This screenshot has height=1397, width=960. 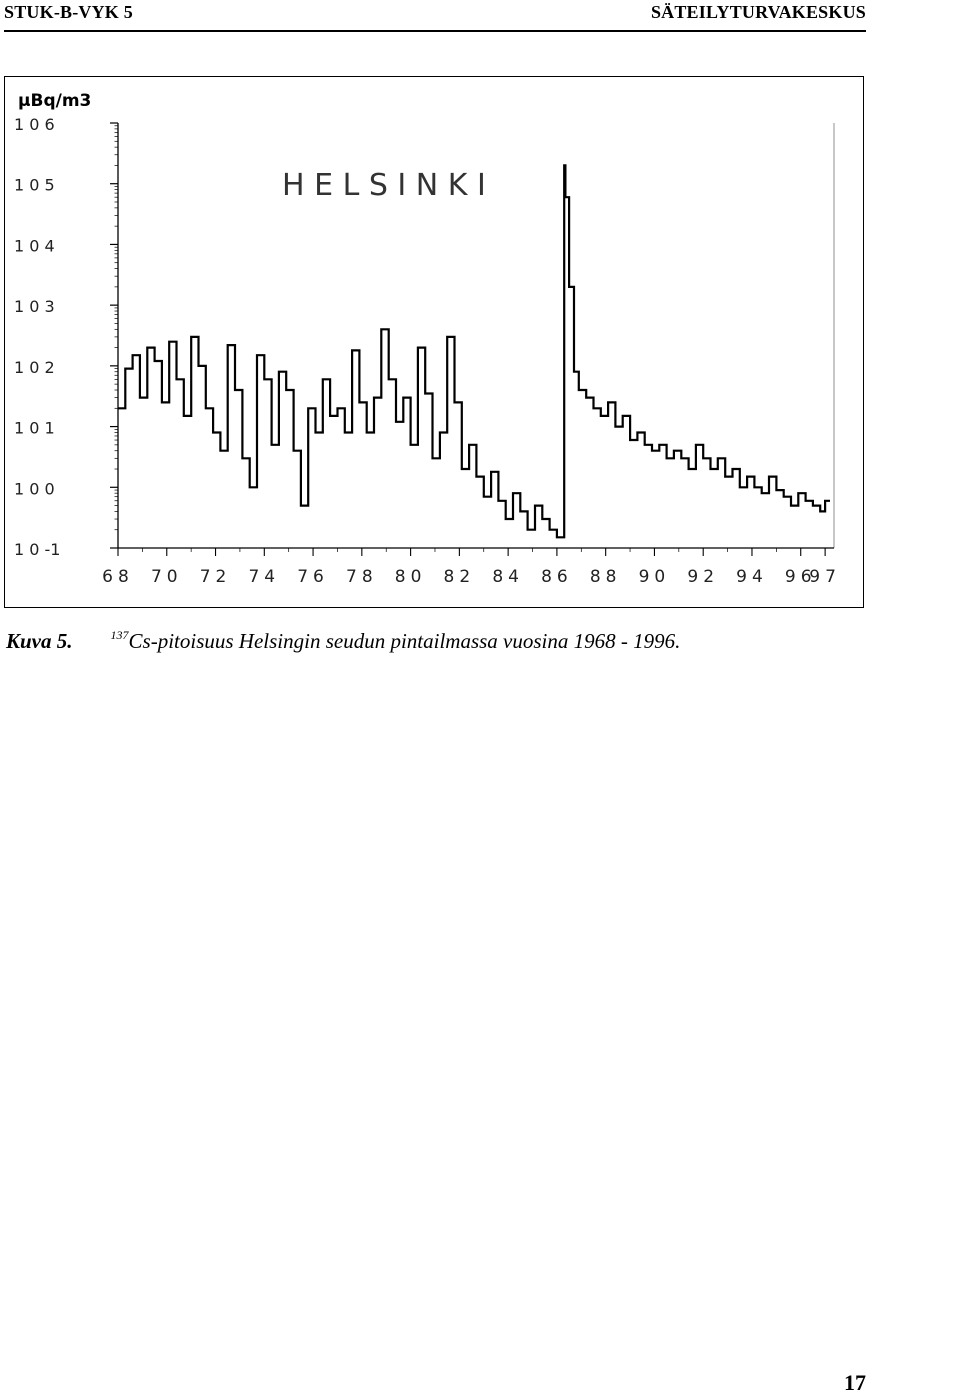 I want to click on x-tick-label: 70, so click(x=167, y=577).